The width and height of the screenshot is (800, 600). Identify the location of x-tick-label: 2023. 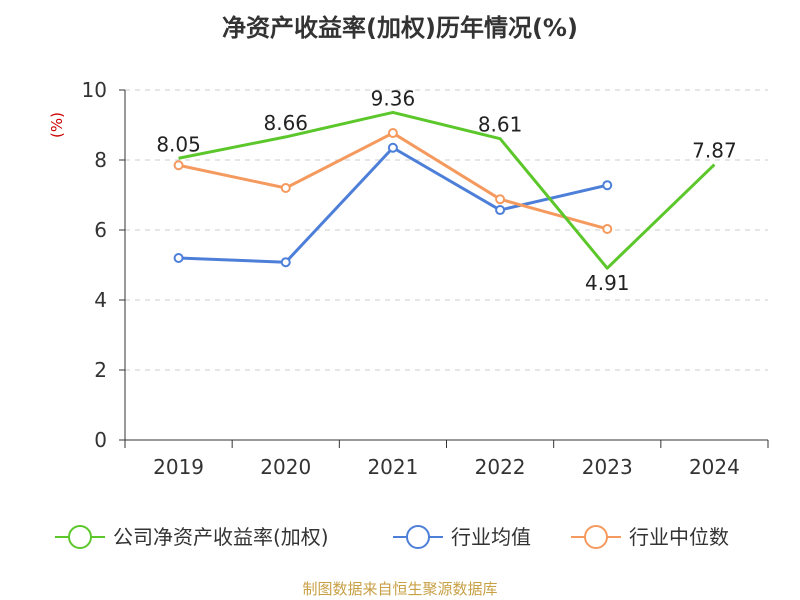
(607, 467).